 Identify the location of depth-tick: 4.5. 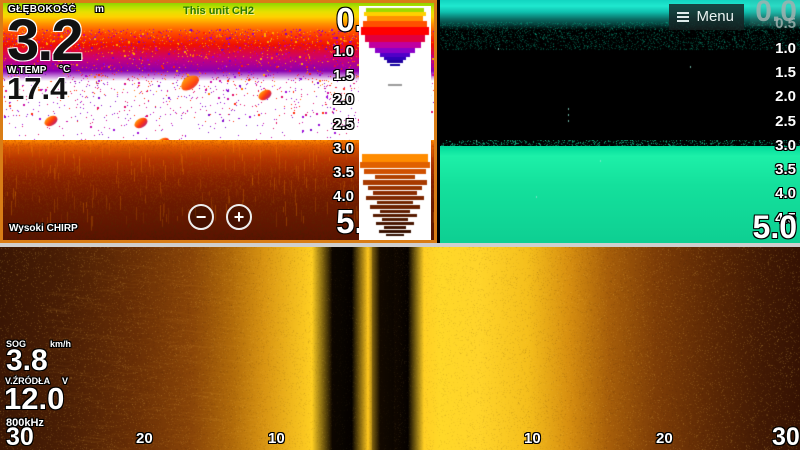
(785, 218).